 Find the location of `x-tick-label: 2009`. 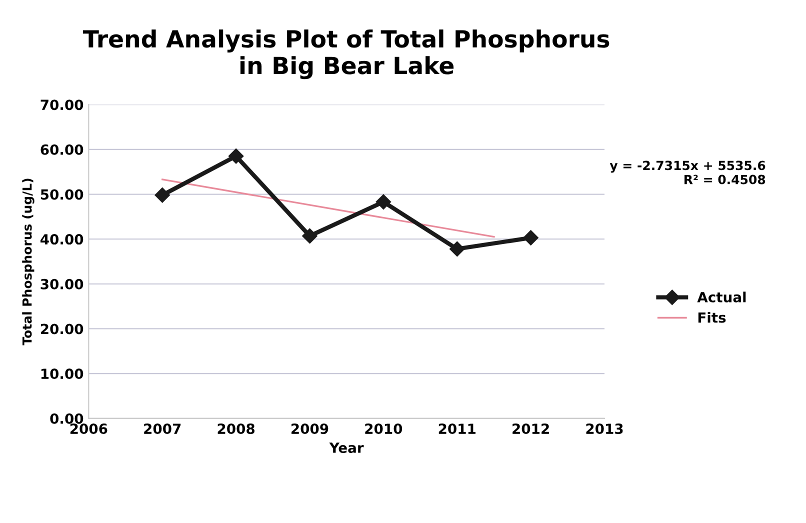

x-tick-label: 2009 is located at coordinates (310, 429).